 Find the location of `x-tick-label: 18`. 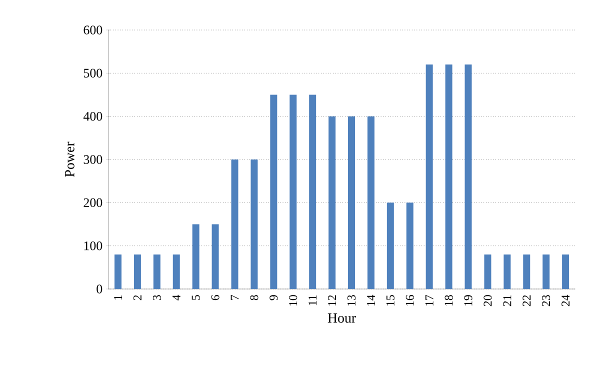

x-tick-label: 18 is located at coordinates (448, 300).